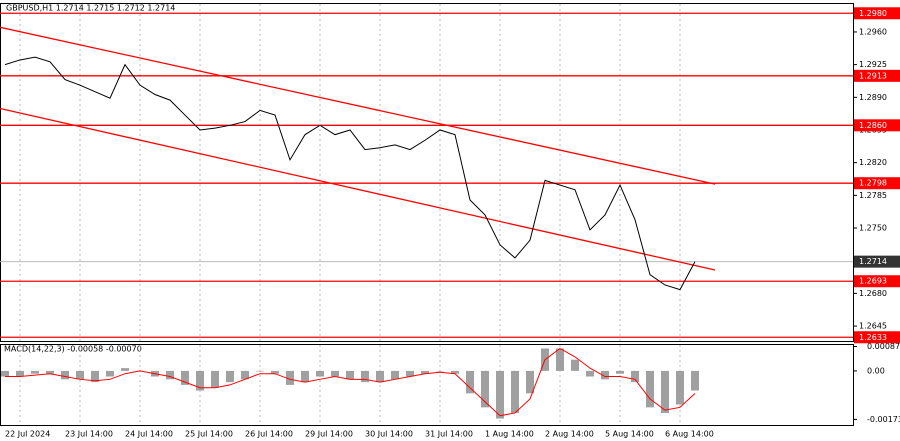  What do you see at coordinates (149, 434) in the screenshot?
I see `x-tick-label: 24 Jul 14:00` at bounding box center [149, 434].